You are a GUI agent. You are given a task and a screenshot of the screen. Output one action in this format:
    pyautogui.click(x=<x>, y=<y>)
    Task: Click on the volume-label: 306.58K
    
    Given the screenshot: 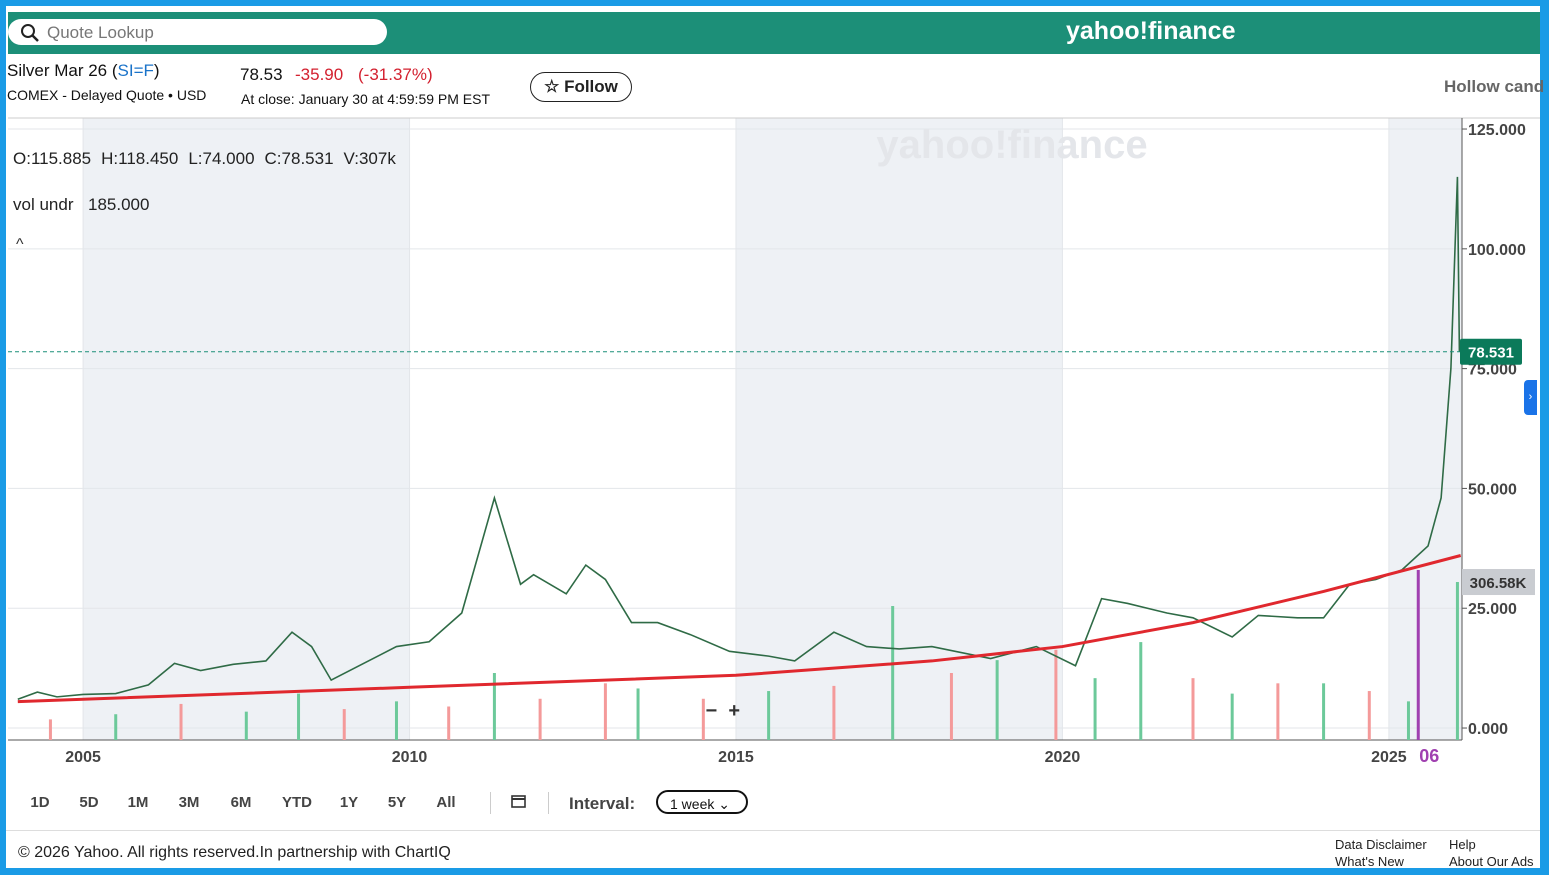 What is the action you would take?
    pyautogui.click(x=1498, y=583)
    